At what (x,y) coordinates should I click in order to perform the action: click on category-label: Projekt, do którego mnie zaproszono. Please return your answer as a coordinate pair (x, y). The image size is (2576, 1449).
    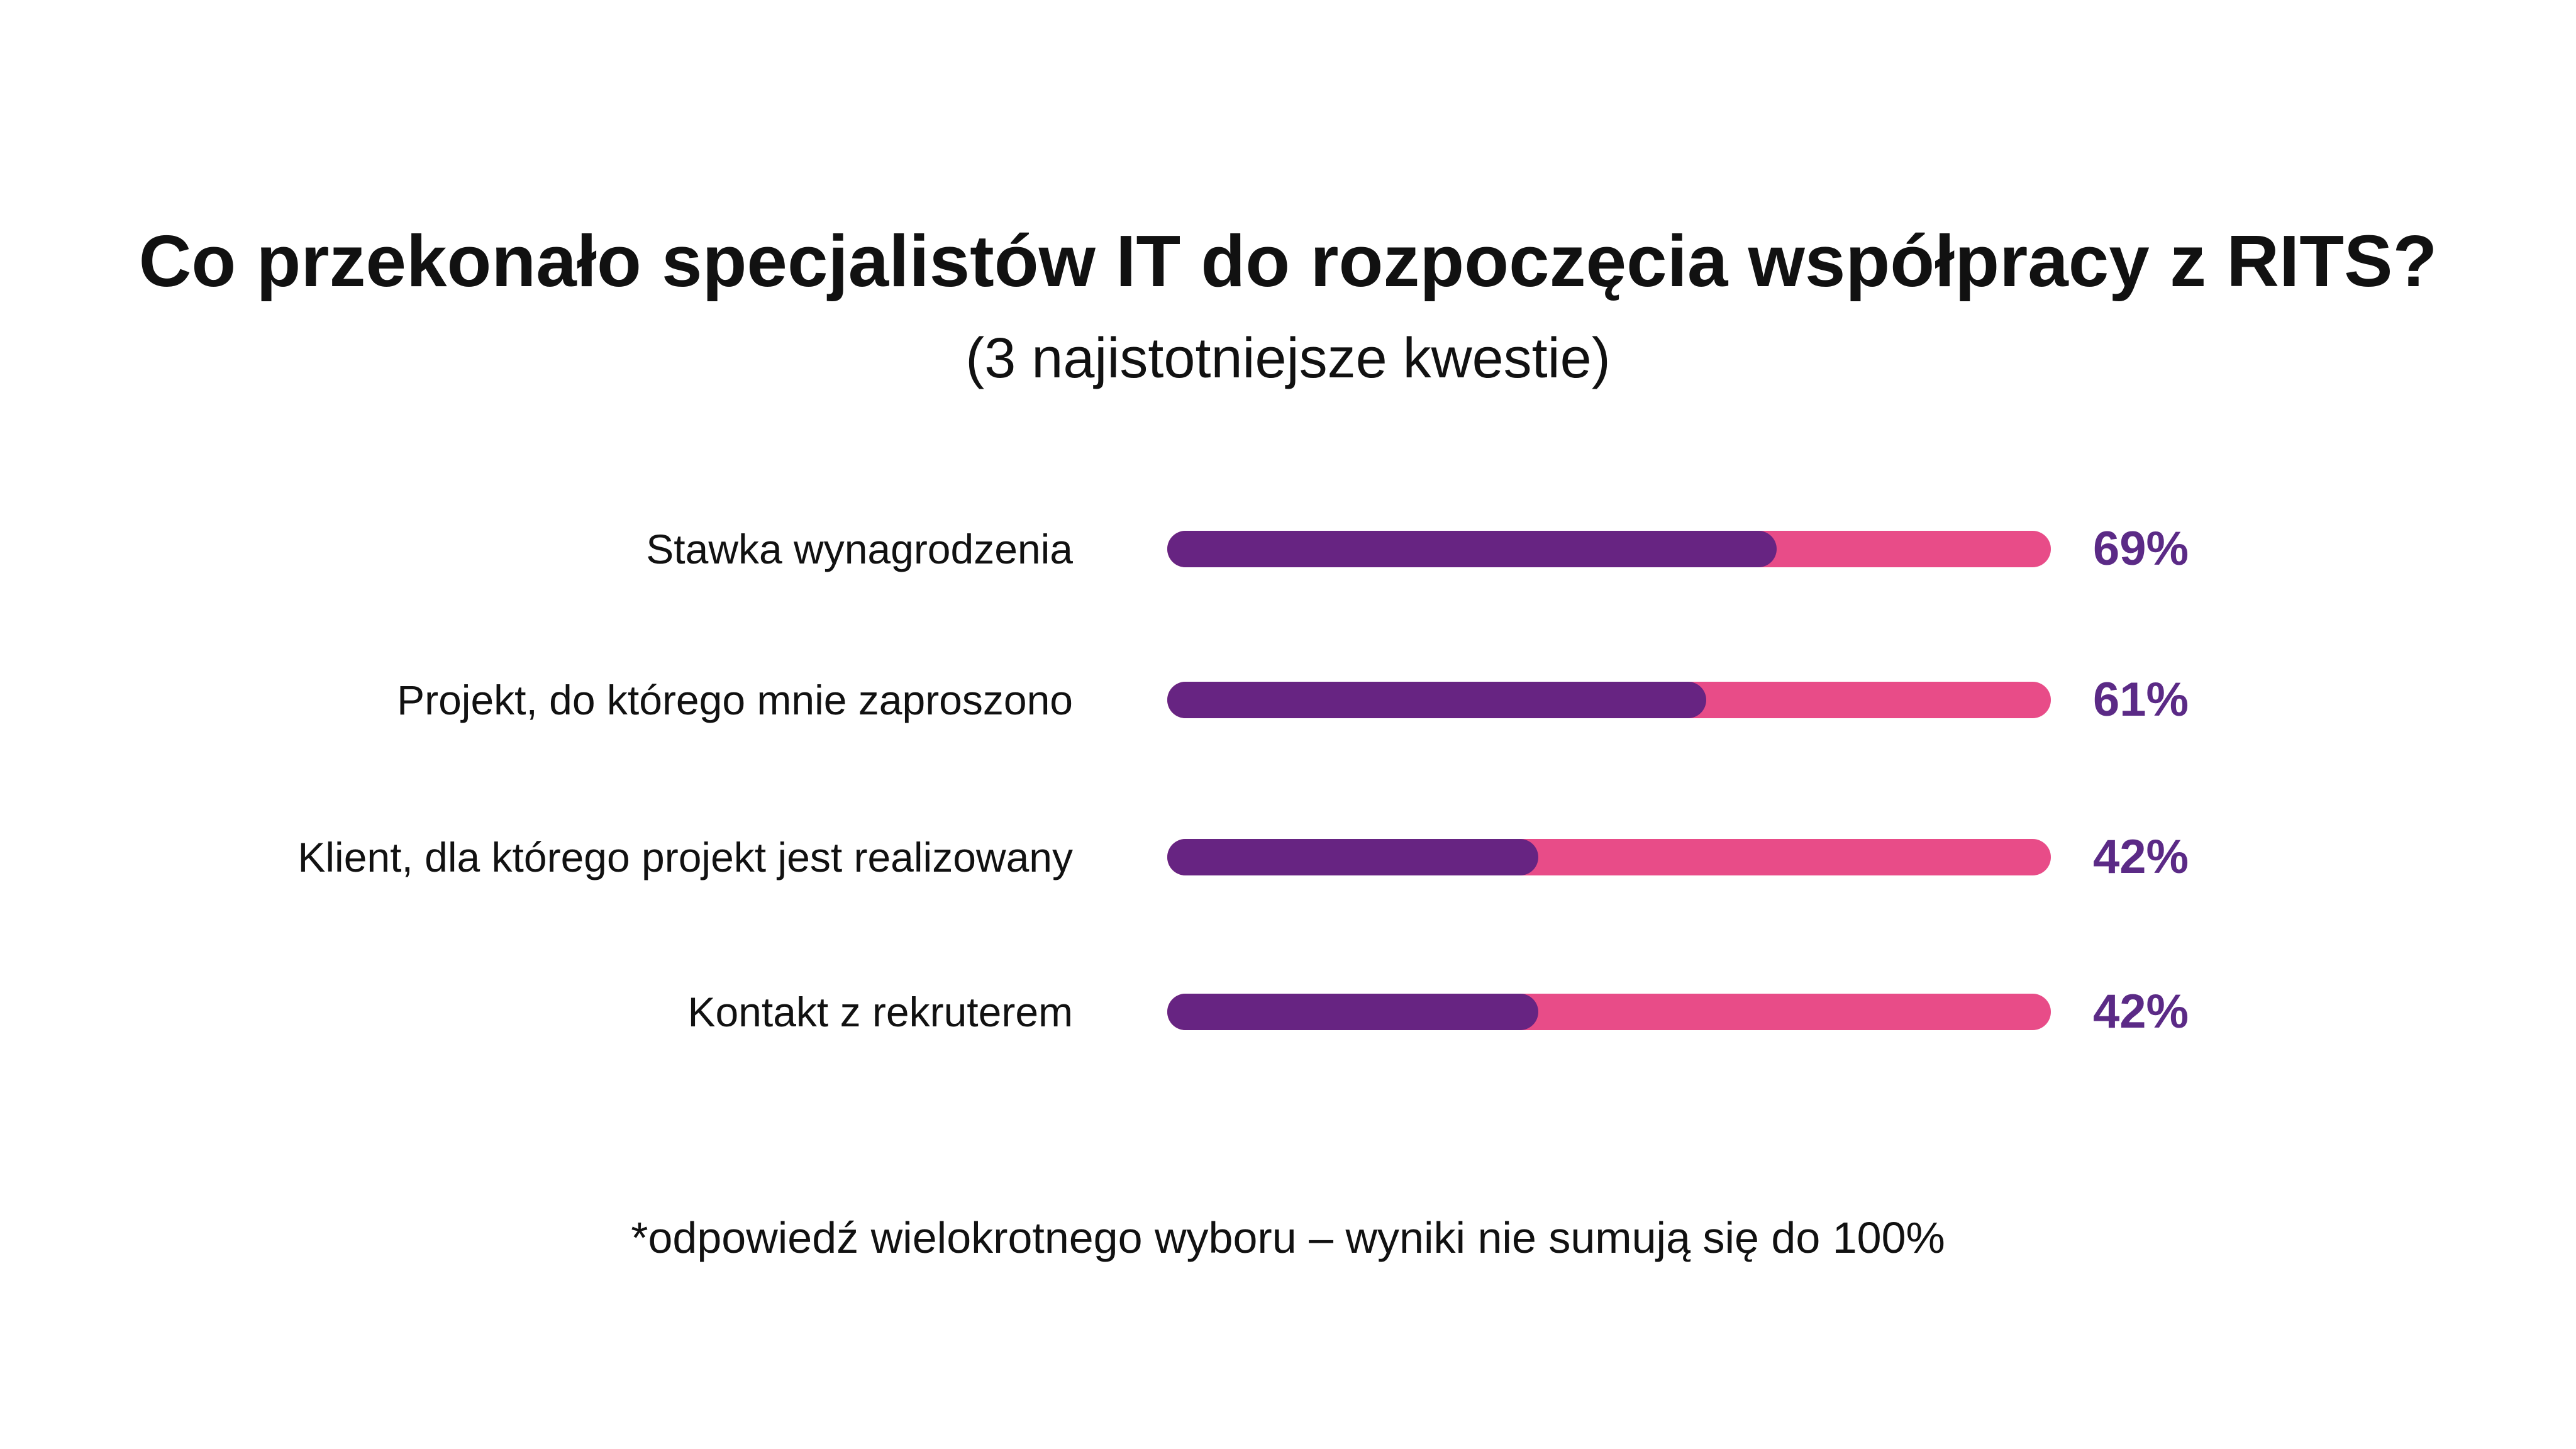
    Looking at the image, I should click on (735, 700).